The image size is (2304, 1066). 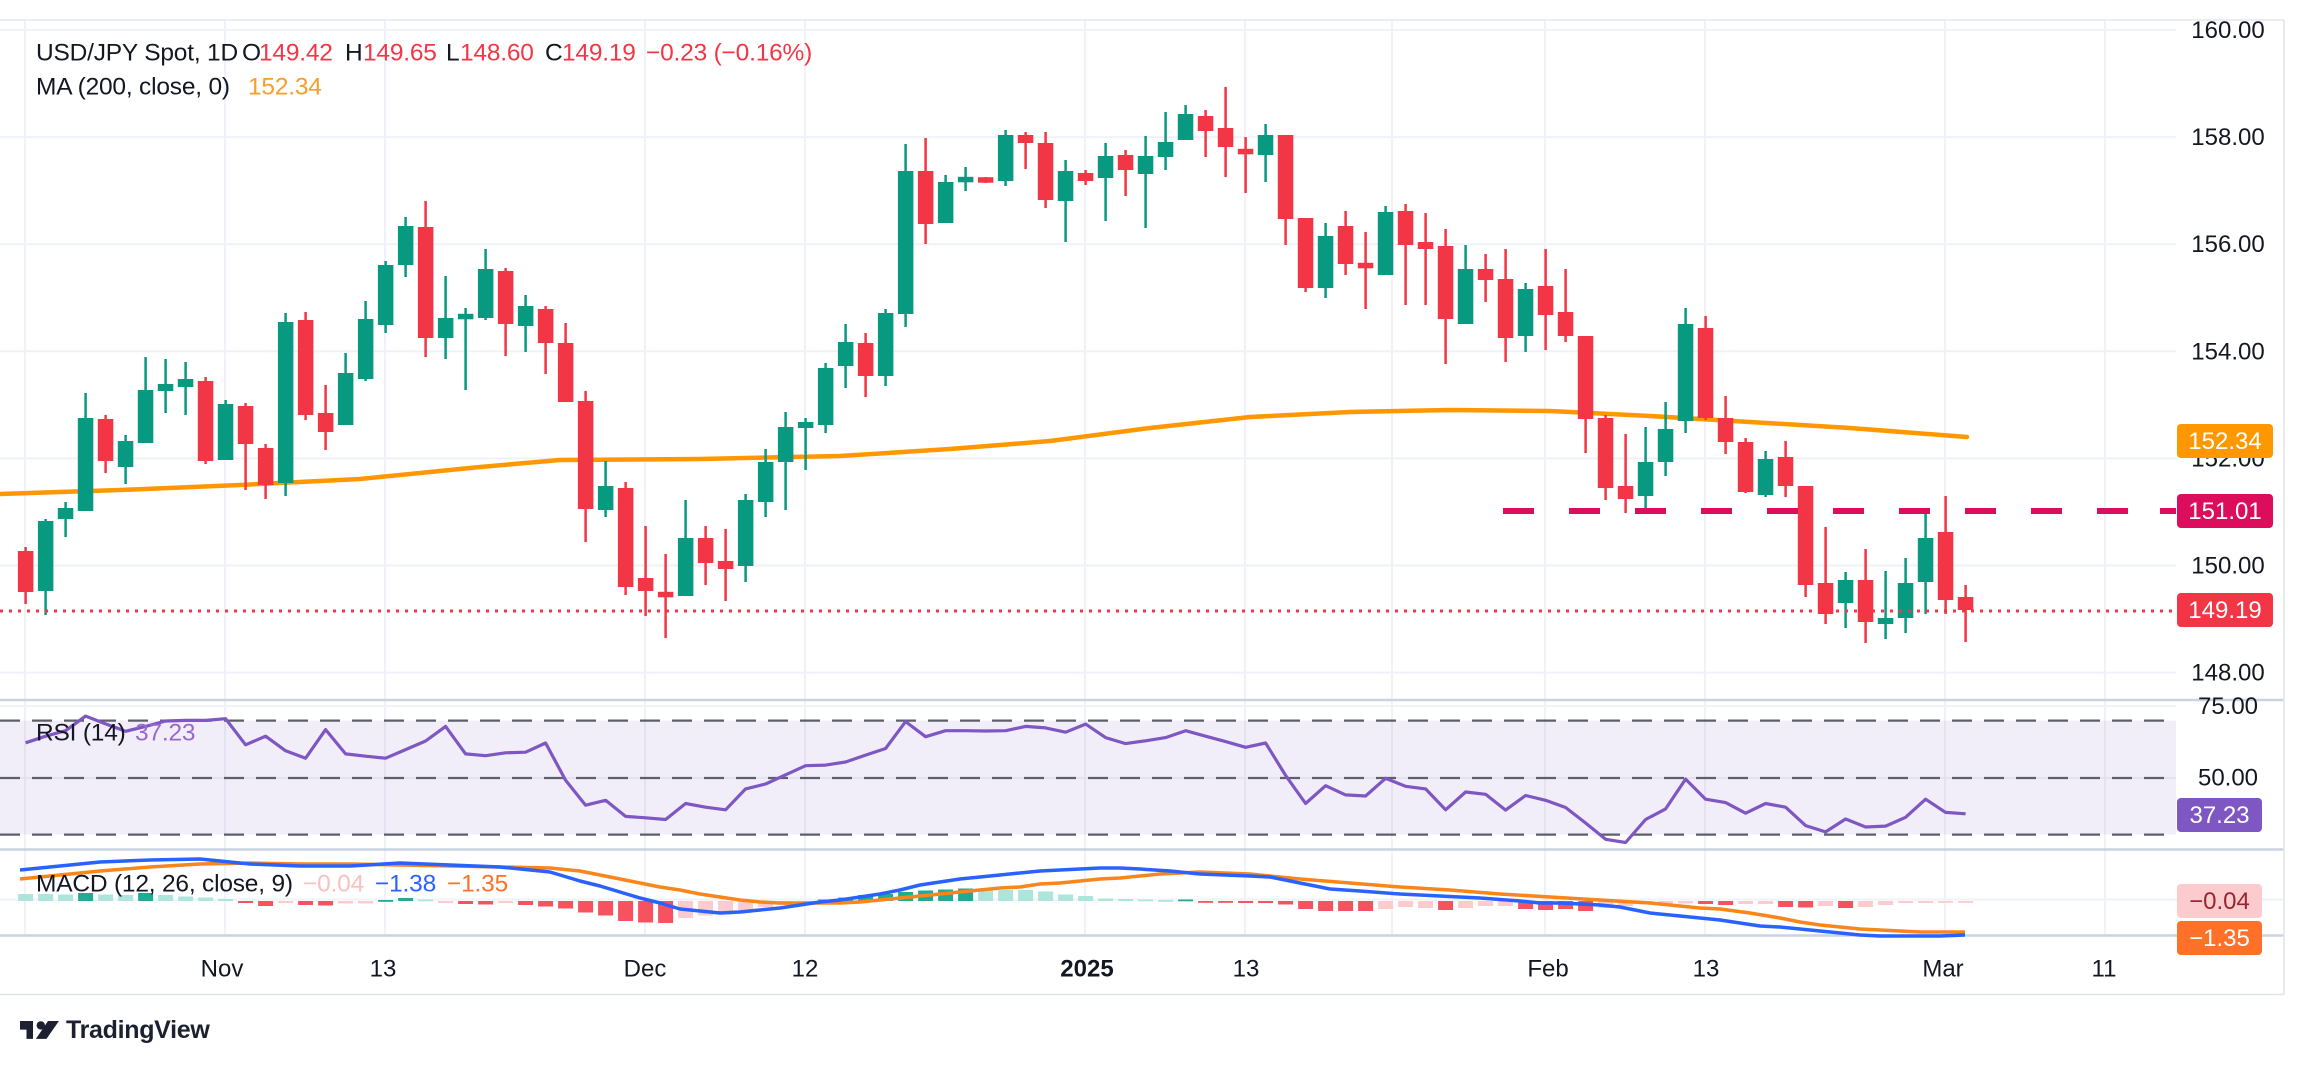 I want to click on svg-text: 148.60, so click(x=497, y=53).